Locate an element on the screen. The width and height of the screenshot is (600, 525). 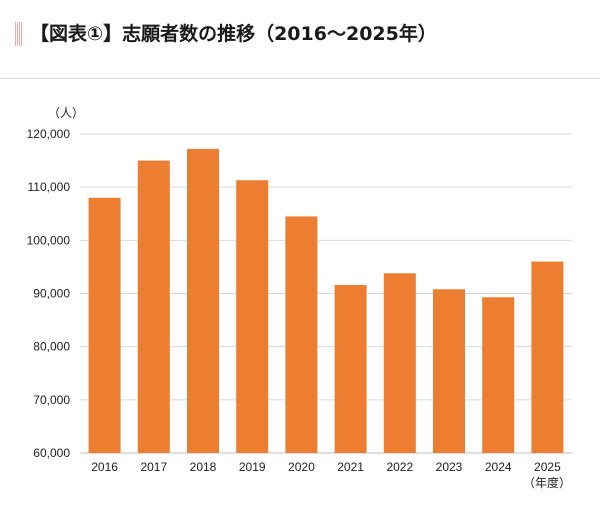
x-tick-label: 2024 is located at coordinates (498, 467).